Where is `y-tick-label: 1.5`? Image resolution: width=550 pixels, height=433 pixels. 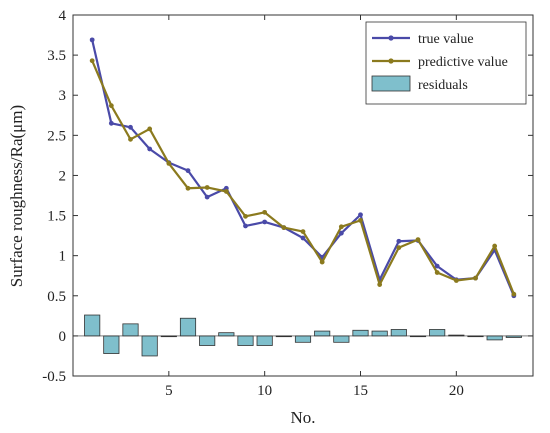
y-tick-label: 1.5 is located at coordinates (56, 217).